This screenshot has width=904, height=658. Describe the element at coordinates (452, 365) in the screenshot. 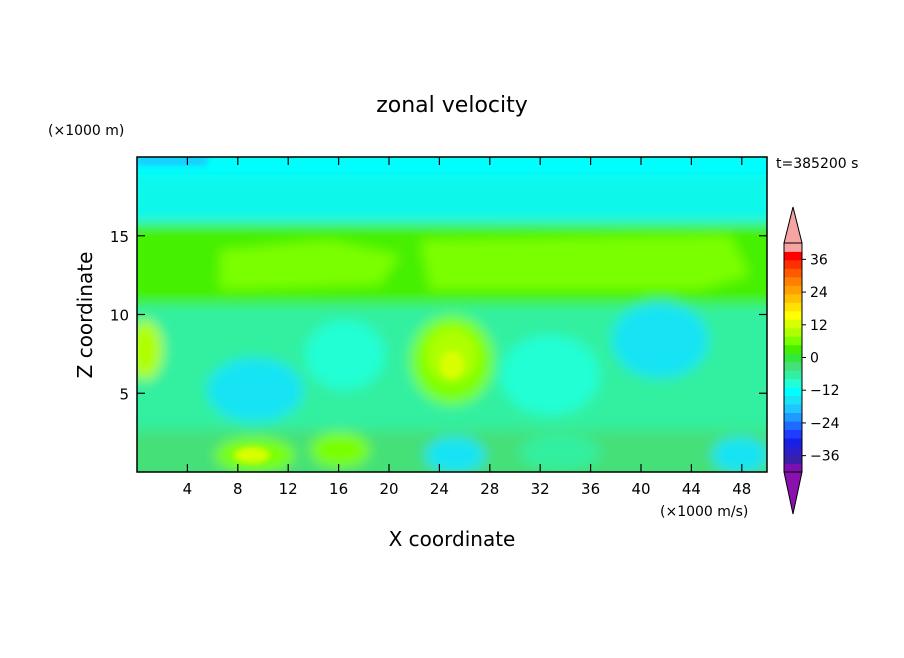

I see `center-yellow-spot` at that location.